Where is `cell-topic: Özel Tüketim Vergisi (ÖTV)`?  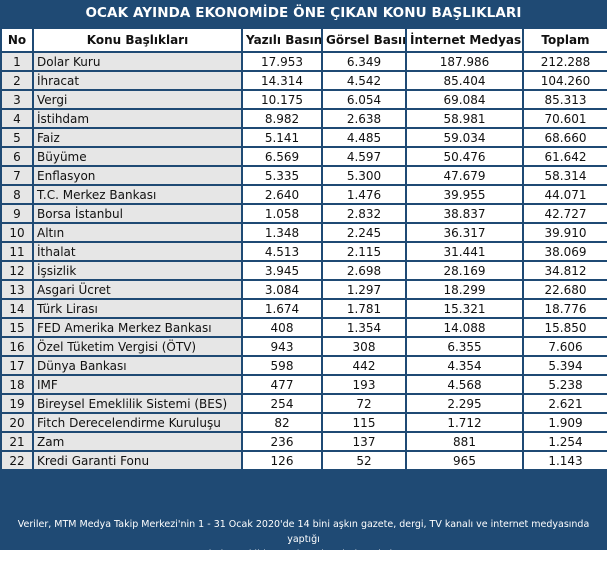
cell-topic: Özel Tüketim Vergisi (ÖTV) is located at coordinates (137, 346).